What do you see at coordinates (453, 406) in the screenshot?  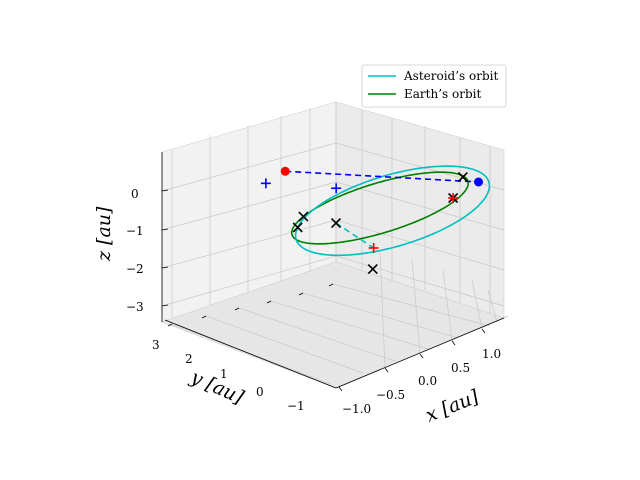 I see `x-axis-label: x [au]` at bounding box center [453, 406].